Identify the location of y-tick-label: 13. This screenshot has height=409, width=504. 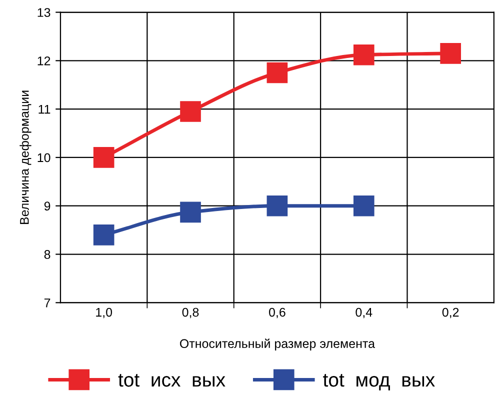
(44, 12).